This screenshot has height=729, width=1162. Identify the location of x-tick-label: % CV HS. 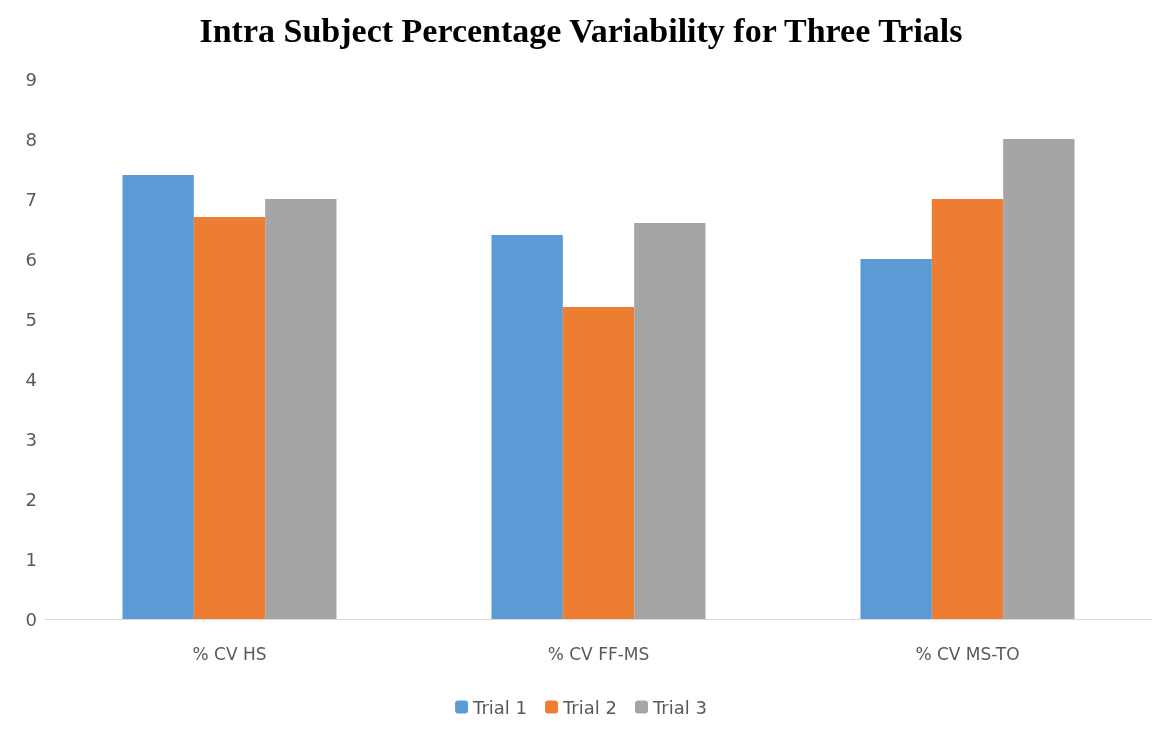
(229, 653).